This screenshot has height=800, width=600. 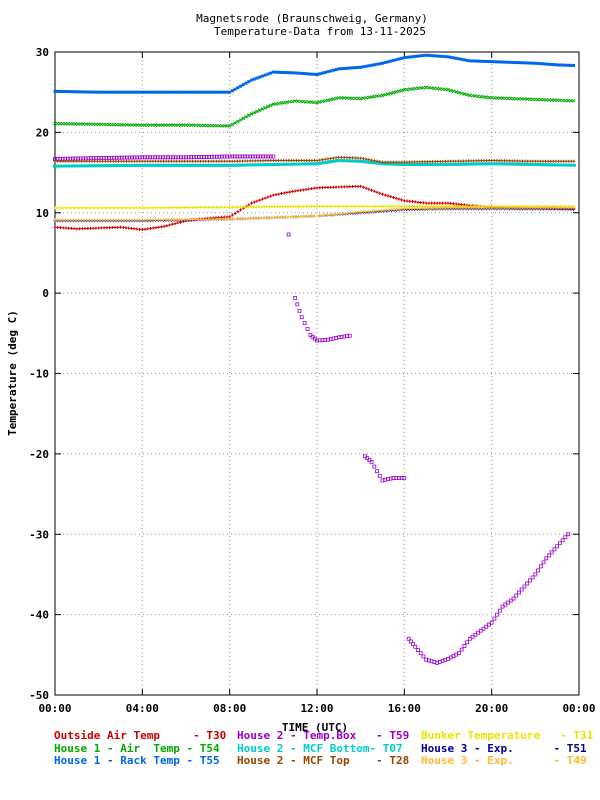 I want to click on chart-title: Magnetsrode (Braunschweig, Germany), so click(x=312, y=18).